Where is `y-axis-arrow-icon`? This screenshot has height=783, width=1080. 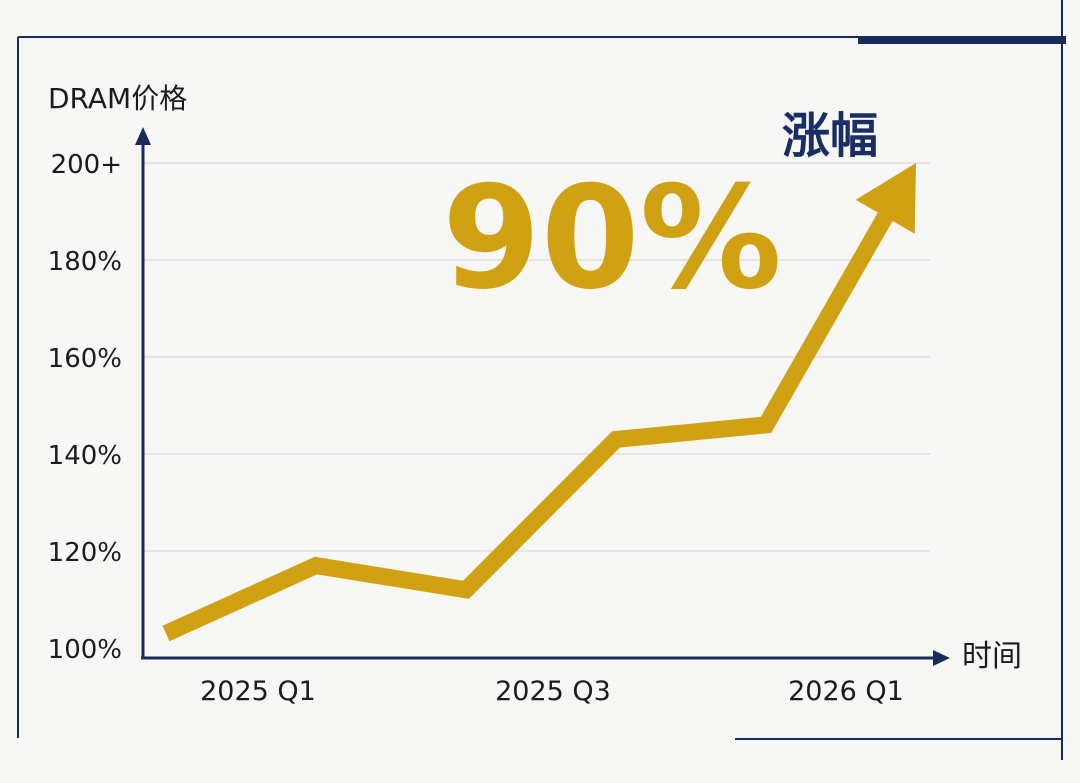 y-axis-arrow-icon is located at coordinates (143, 136).